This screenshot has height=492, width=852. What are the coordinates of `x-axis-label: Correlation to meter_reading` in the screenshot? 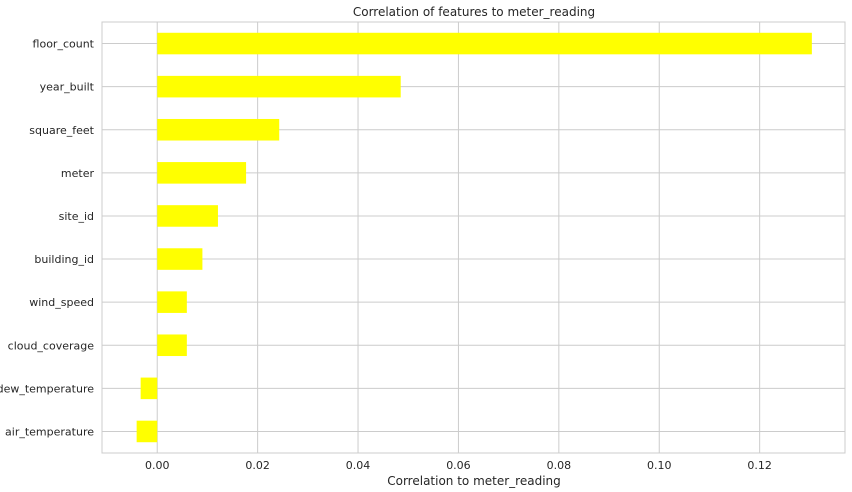 It's located at (474, 481).